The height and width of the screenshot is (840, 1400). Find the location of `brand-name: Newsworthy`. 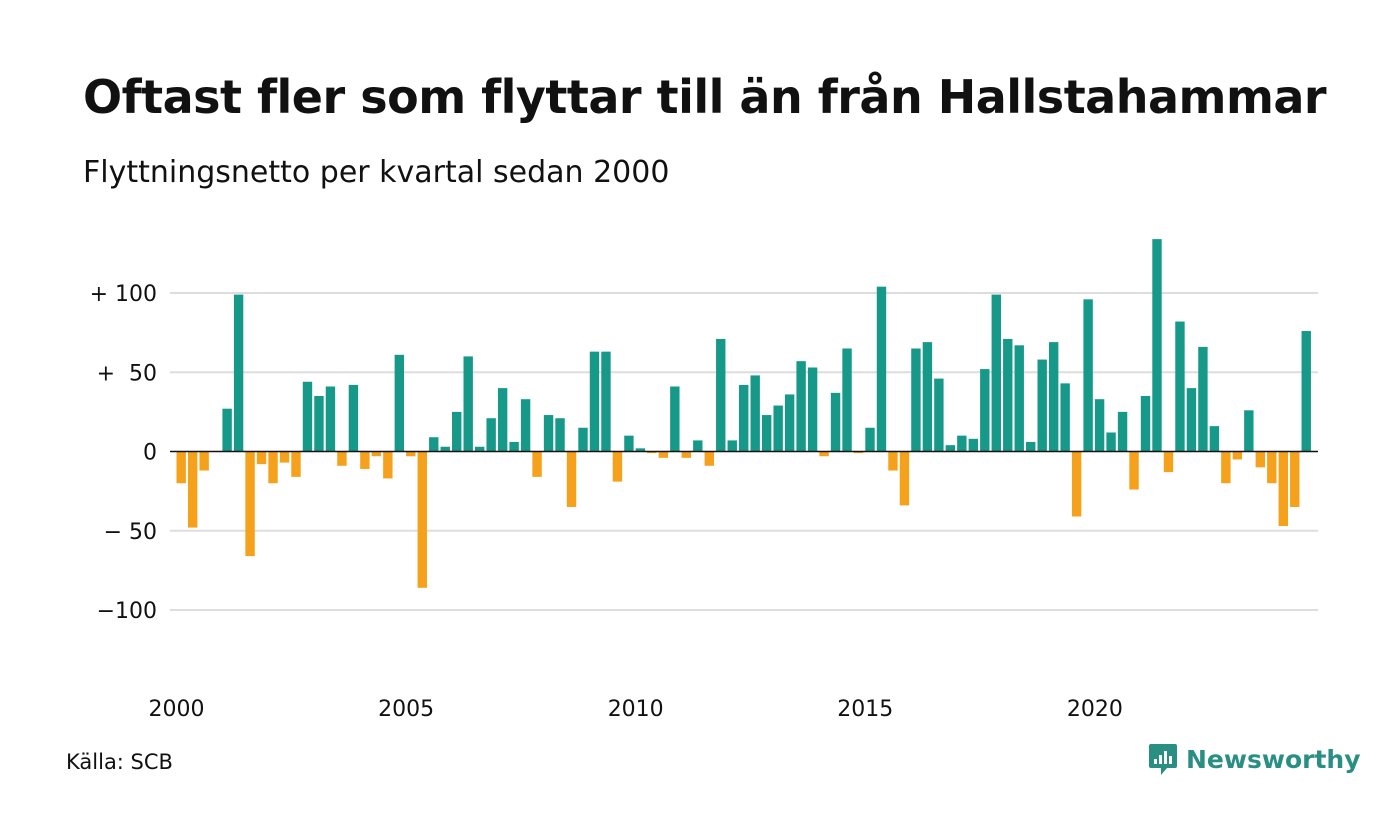

brand-name: Newsworthy is located at coordinates (1273, 759).